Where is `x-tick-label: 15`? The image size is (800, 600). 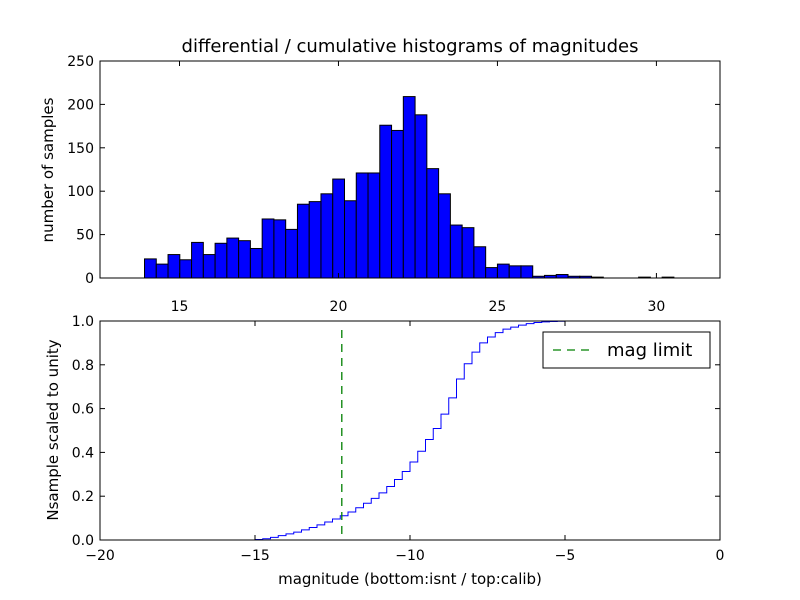
x-tick-label: 15 is located at coordinates (180, 307).